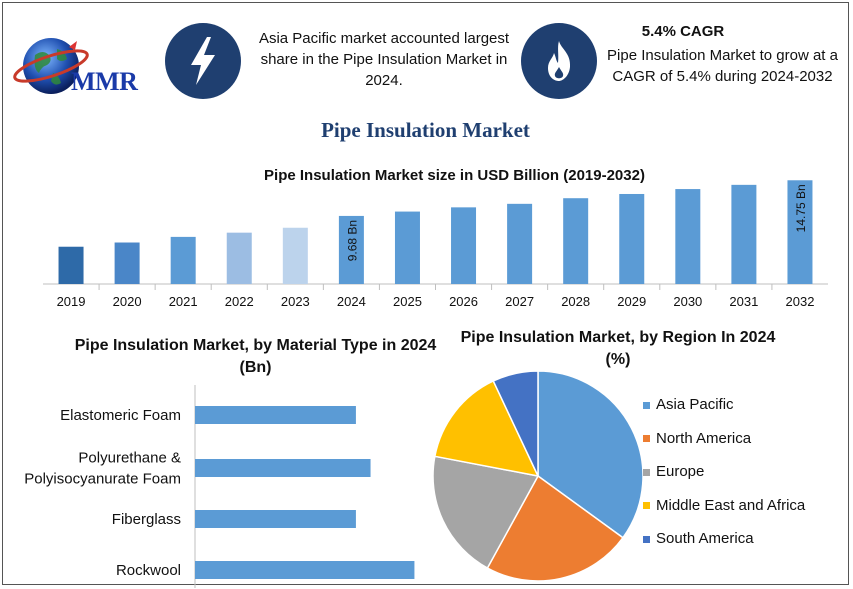 The image size is (853, 589). I want to click on x-tick-label: 2022, so click(239, 301).